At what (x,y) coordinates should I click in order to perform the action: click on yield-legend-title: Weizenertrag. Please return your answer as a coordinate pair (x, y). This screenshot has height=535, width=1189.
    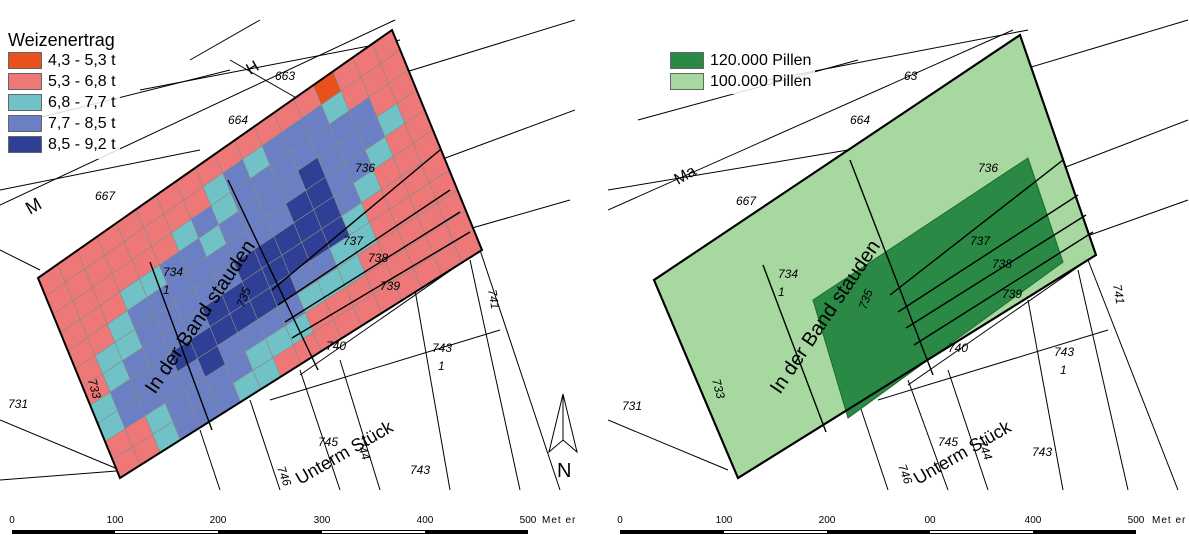
    Looking at the image, I should click on (61, 40).